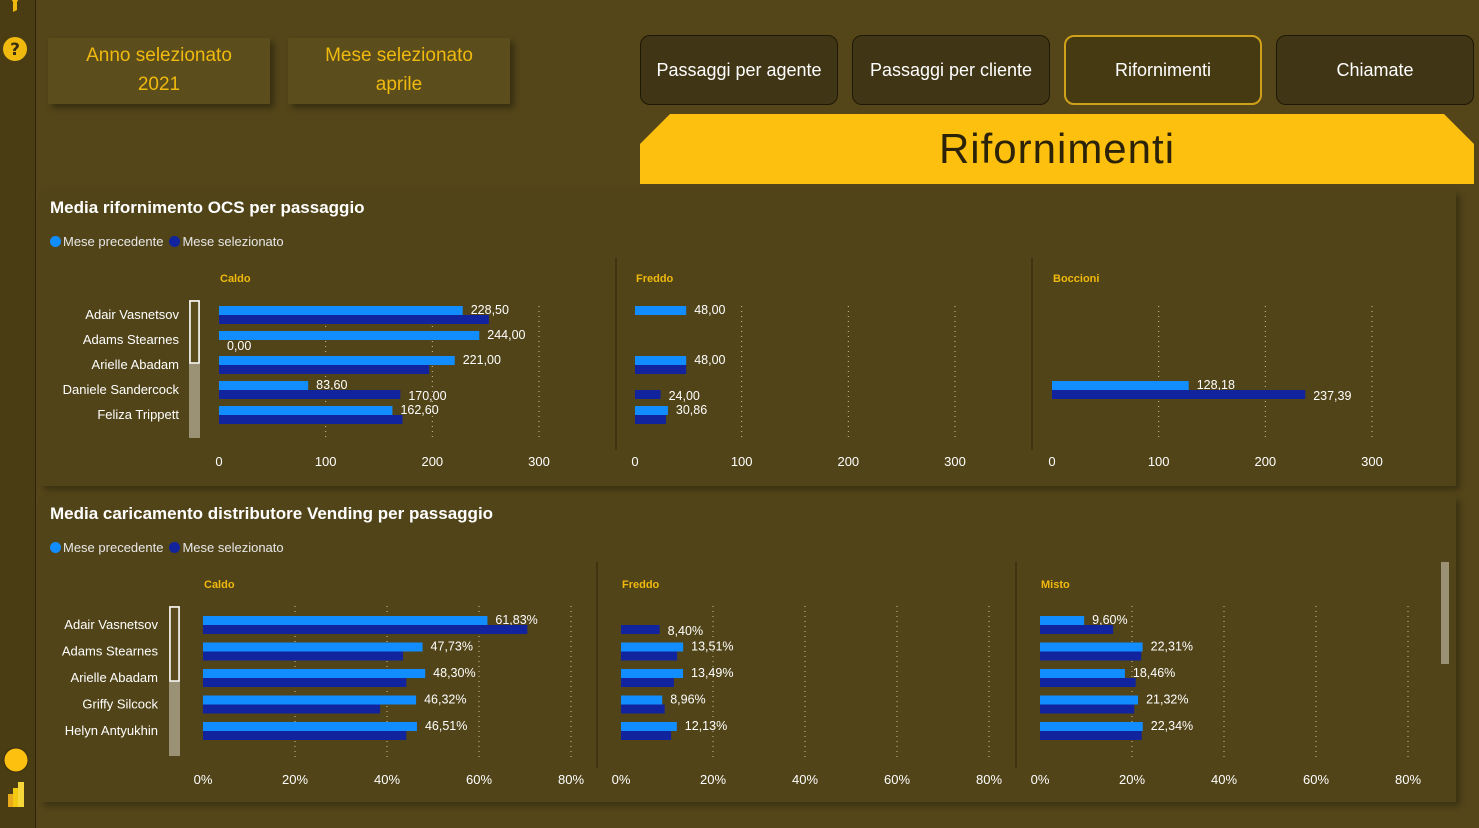  What do you see at coordinates (16, 794) in the screenshot?
I see `powerbi-icon` at bounding box center [16, 794].